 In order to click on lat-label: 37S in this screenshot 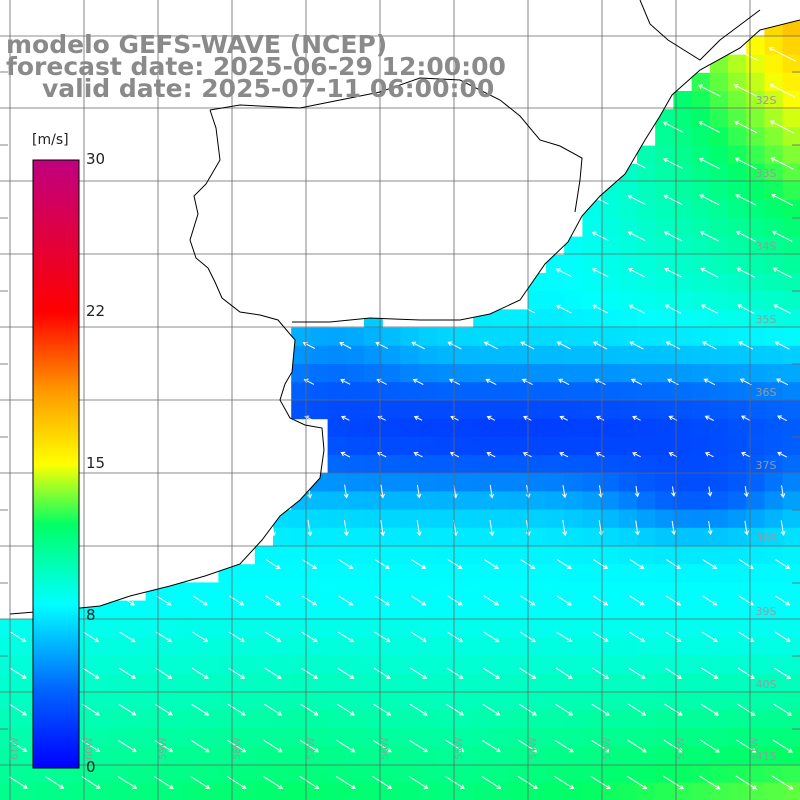, I will do `click(766, 465)`.